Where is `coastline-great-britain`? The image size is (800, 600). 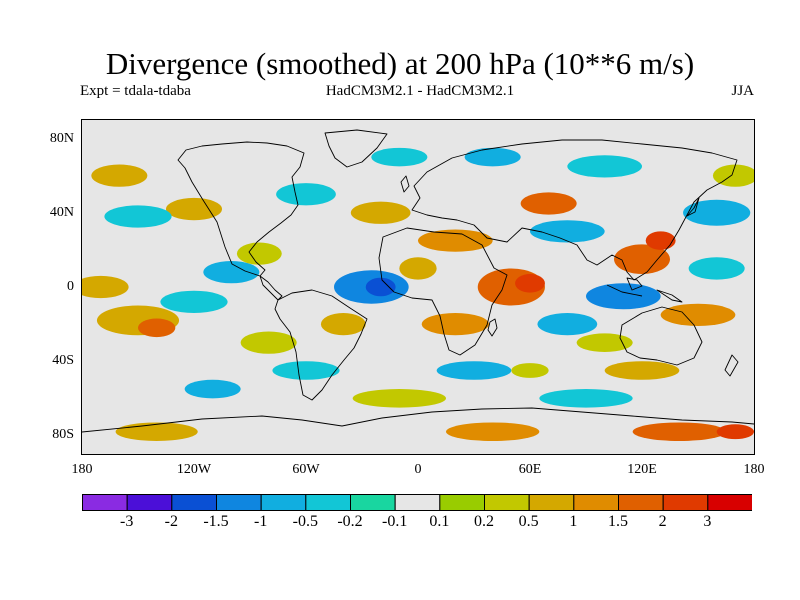
coastline-great-britain is located at coordinates (405, 184).